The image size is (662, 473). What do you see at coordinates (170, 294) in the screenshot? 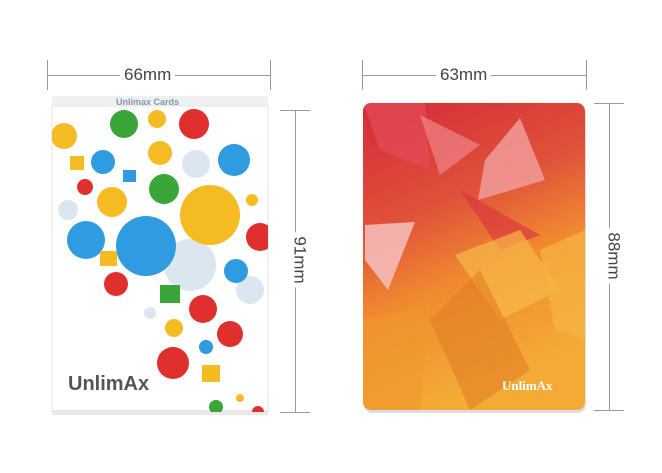
I see `bubble-green-square` at bounding box center [170, 294].